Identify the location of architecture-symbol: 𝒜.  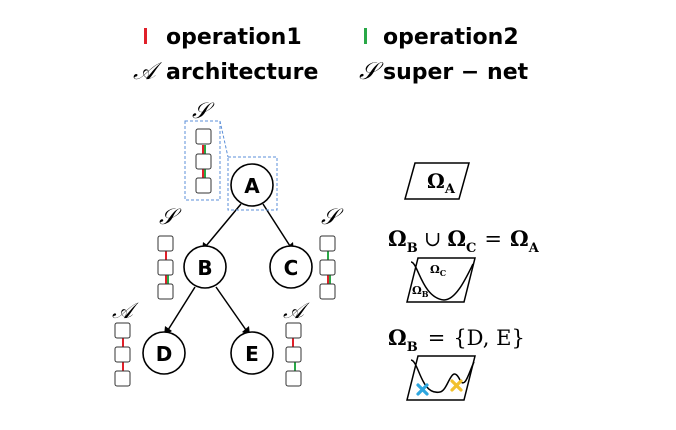
(148, 71).